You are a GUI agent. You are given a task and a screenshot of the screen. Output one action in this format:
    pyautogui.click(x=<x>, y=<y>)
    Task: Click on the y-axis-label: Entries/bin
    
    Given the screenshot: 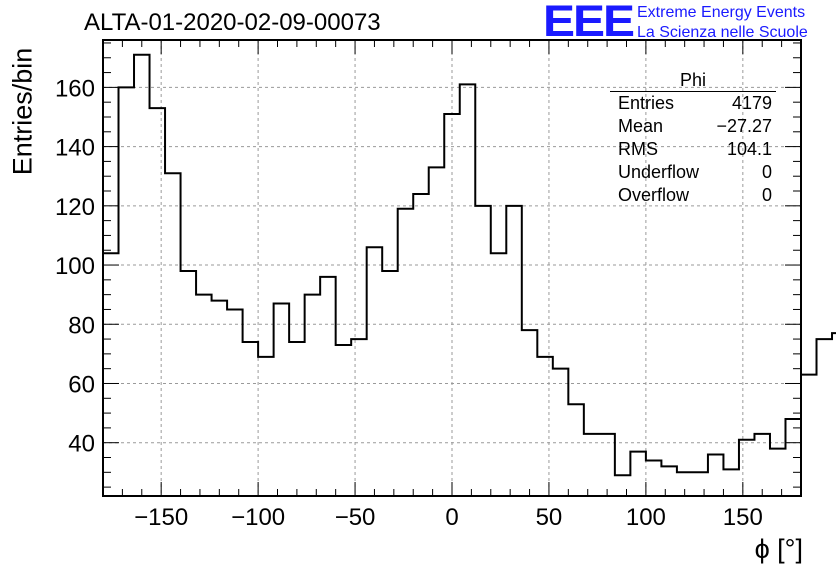 What is the action you would take?
    pyautogui.click(x=22, y=111)
    